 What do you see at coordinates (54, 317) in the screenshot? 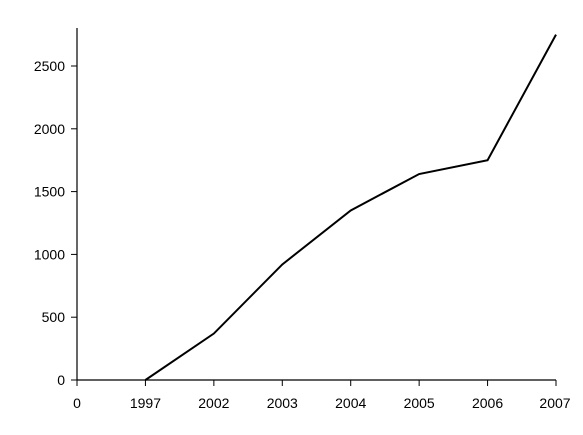
I see `y-tick-label: 500` at bounding box center [54, 317].